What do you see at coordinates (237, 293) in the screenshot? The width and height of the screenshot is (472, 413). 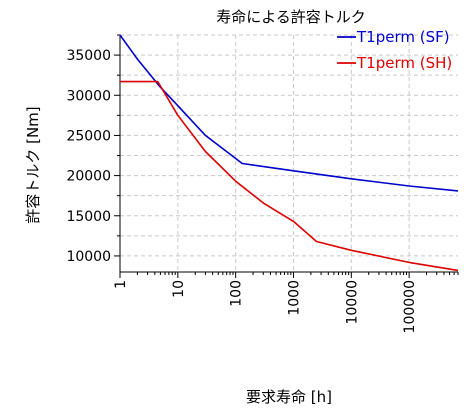 I see `x-tick-label: 100` at bounding box center [237, 293].